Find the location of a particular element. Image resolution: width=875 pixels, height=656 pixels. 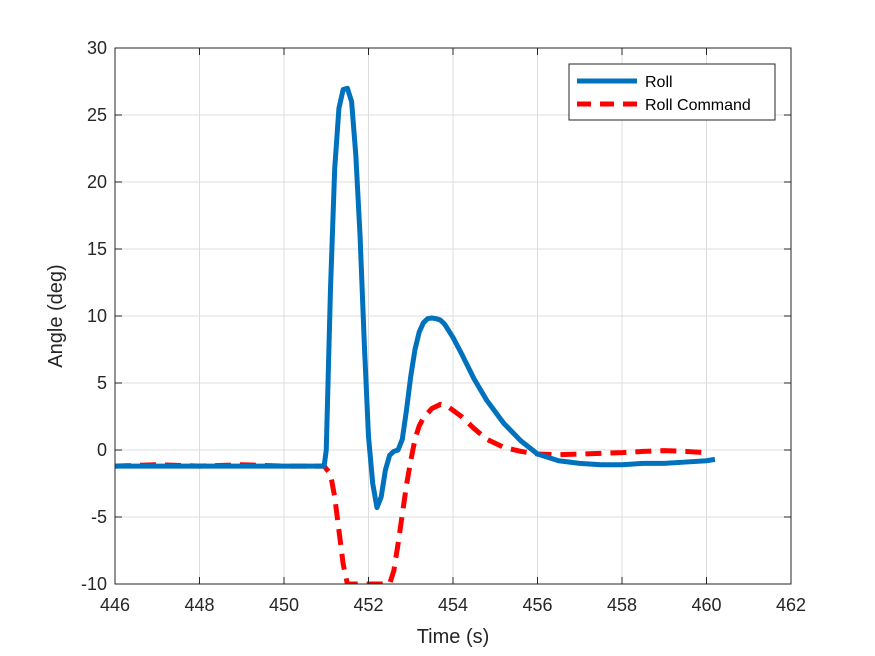

y-tick-label: 0 is located at coordinates (102, 450).